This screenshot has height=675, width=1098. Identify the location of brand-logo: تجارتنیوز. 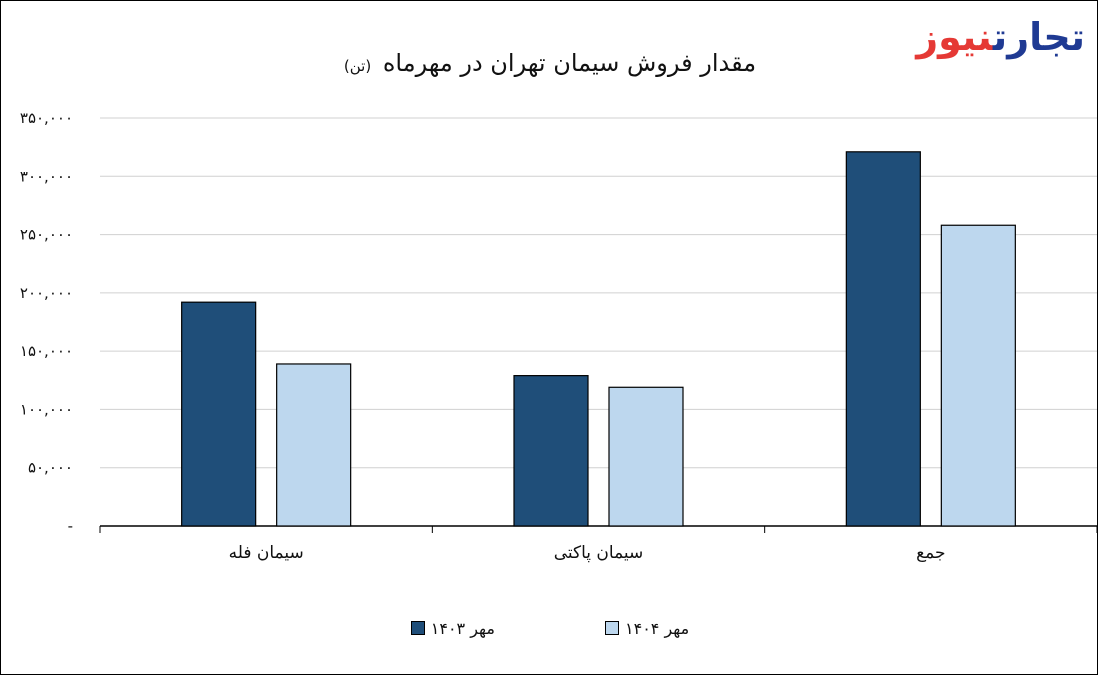
(1001, 37).